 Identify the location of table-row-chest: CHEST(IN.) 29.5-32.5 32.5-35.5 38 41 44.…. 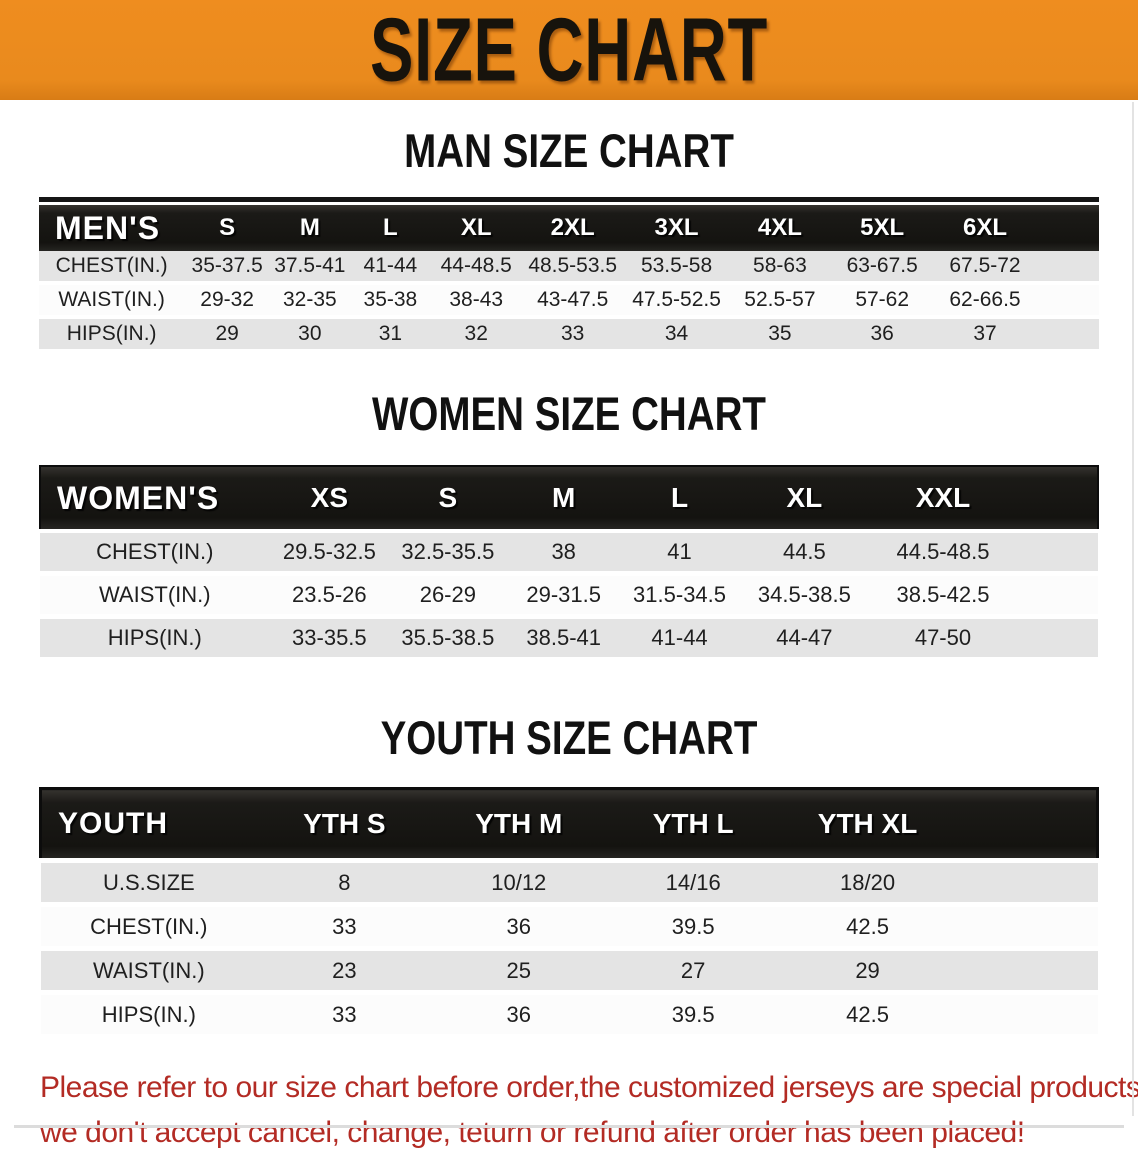
(569, 552).